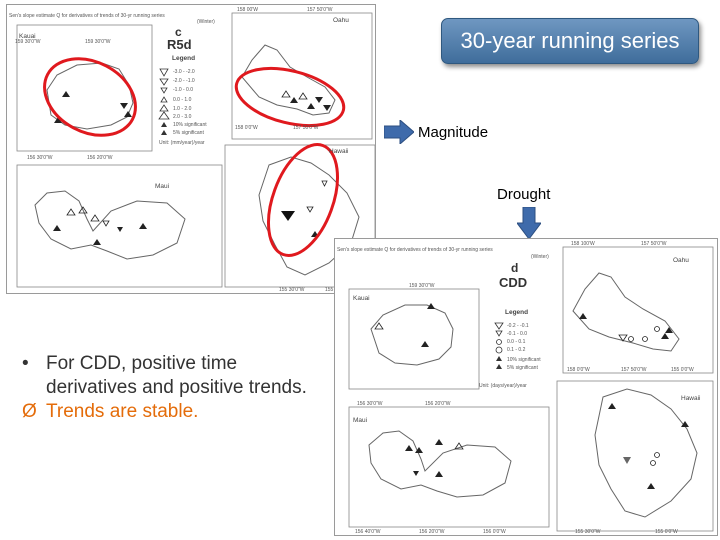 The image size is (720, 540). I want to click on figure-bottom-unit: Unit: (days/year)/year, so click(503, 386).